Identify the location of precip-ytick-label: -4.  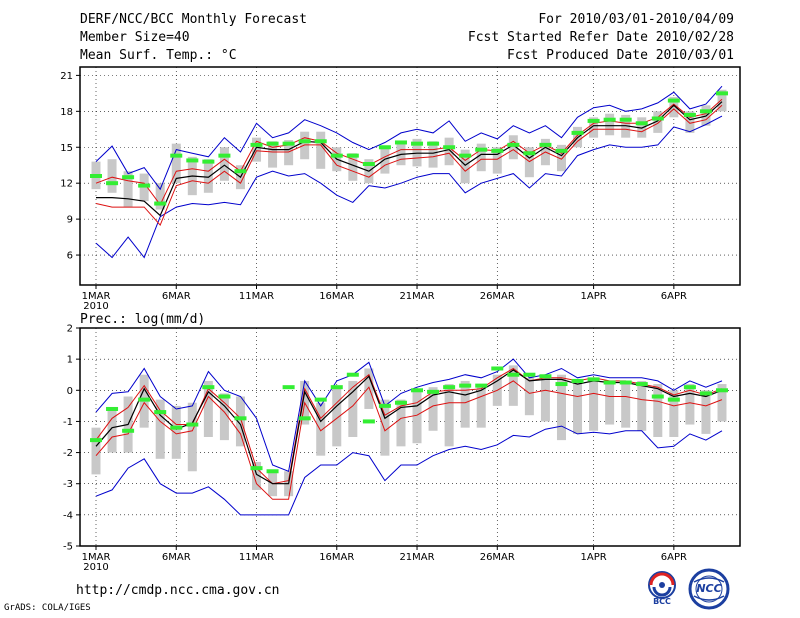
(68, 515).